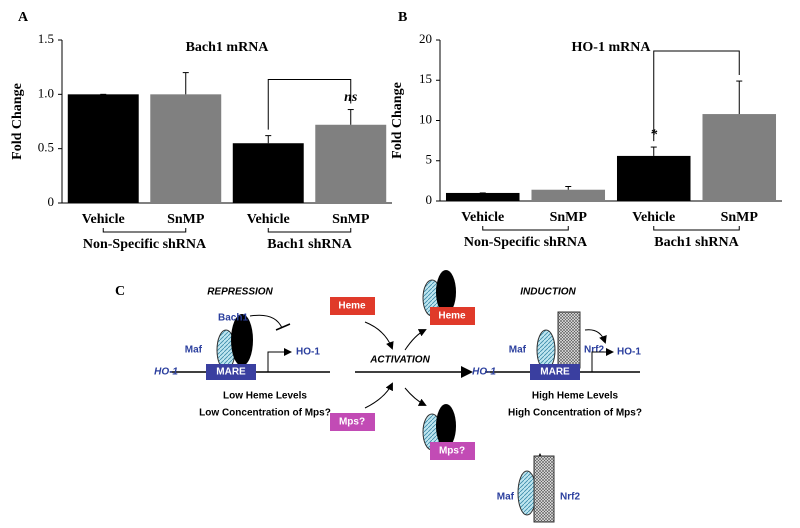 Image resolution: width=800 pixels, height=528 pixels. I want to click on section-title: REPRESSION, so click(240, 292).